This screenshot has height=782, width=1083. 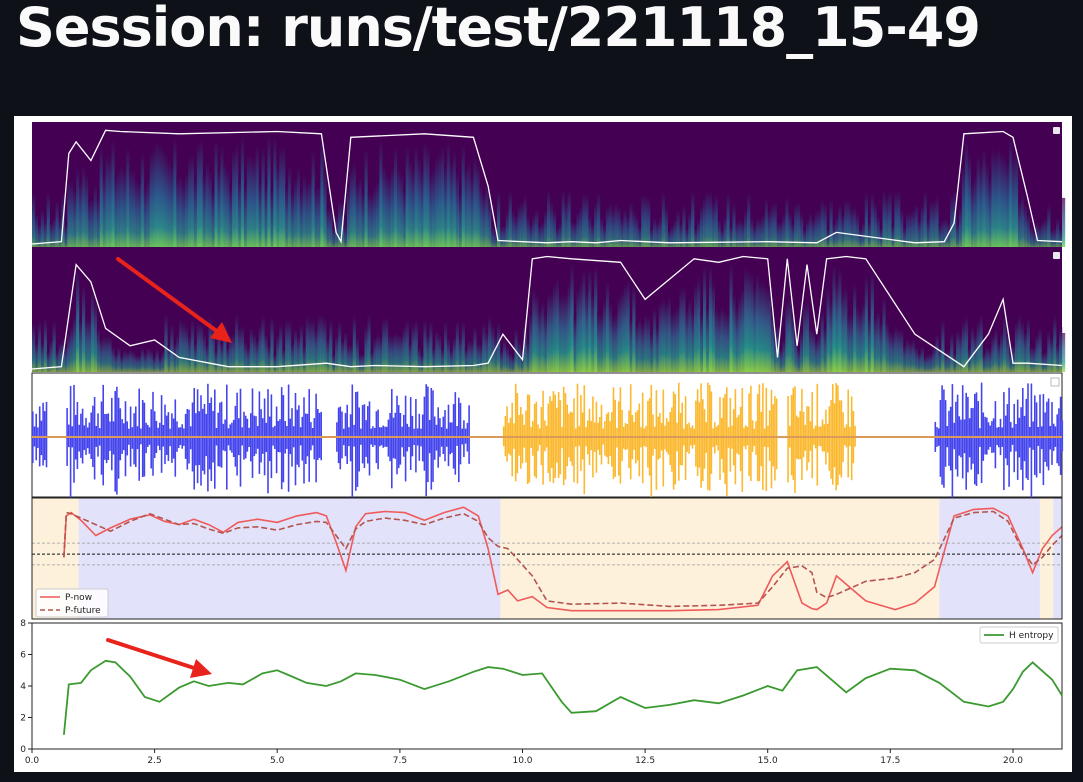 What do you see at coordinates (547, 187) in the screenshot?
I see `spectrogram-a-envelope-line` at bounding box center [547, 187].